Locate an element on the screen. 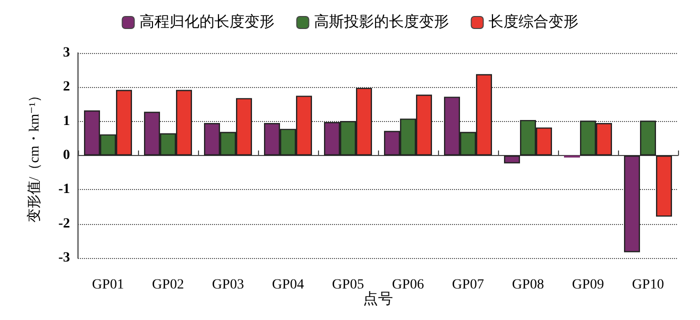  y-tick-label: 2 is located at coordinates (66, 87).